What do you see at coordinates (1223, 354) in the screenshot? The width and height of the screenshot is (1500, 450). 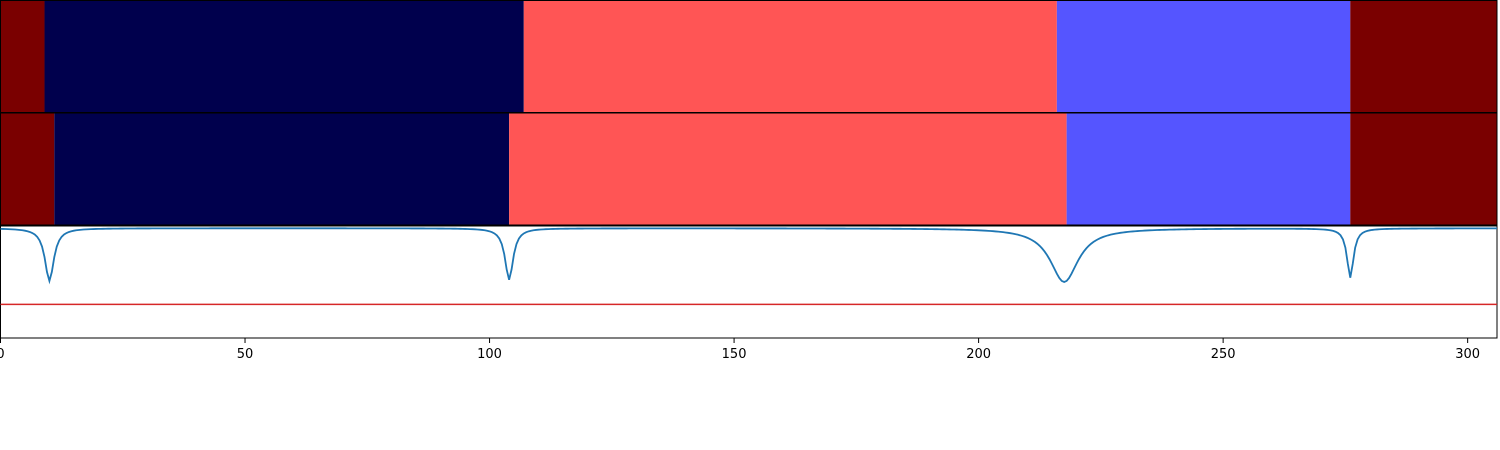 I see `x-tick-label-250: 250` at bounding box center [1223, 354].